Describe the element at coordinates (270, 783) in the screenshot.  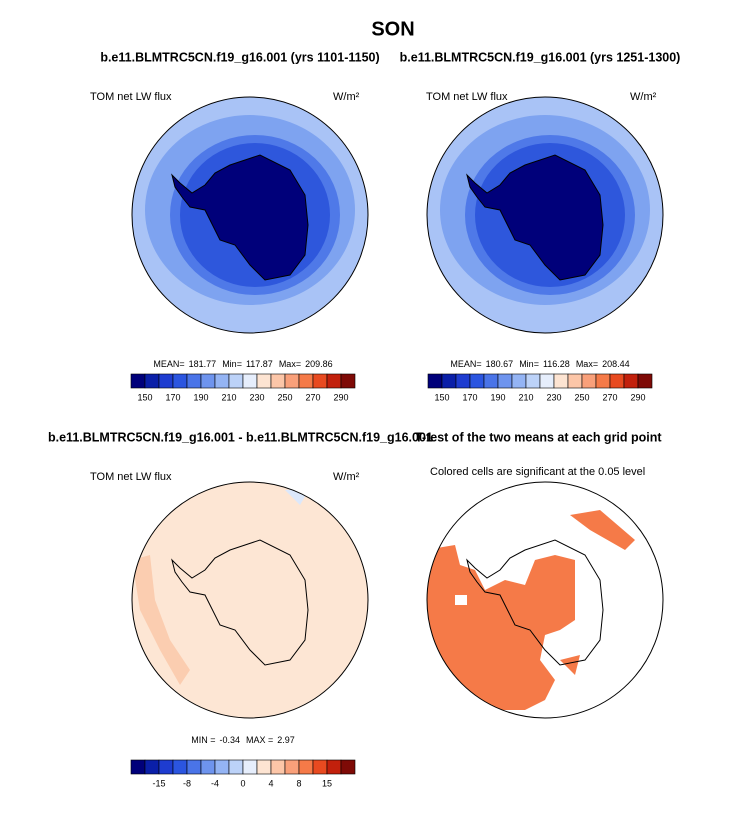
I see `colorbar-label: 4` at that location.